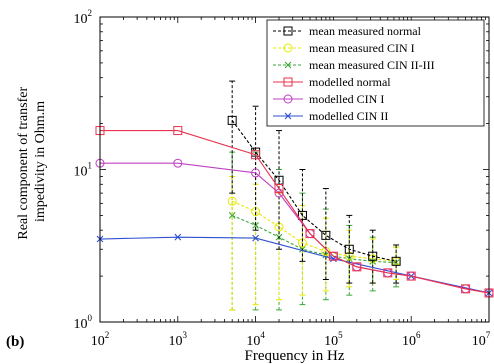 Image resolution: width=494 pixels, height=364 pixels. I want to click on x-tick-label-exponent: 2, so click(107, 335).